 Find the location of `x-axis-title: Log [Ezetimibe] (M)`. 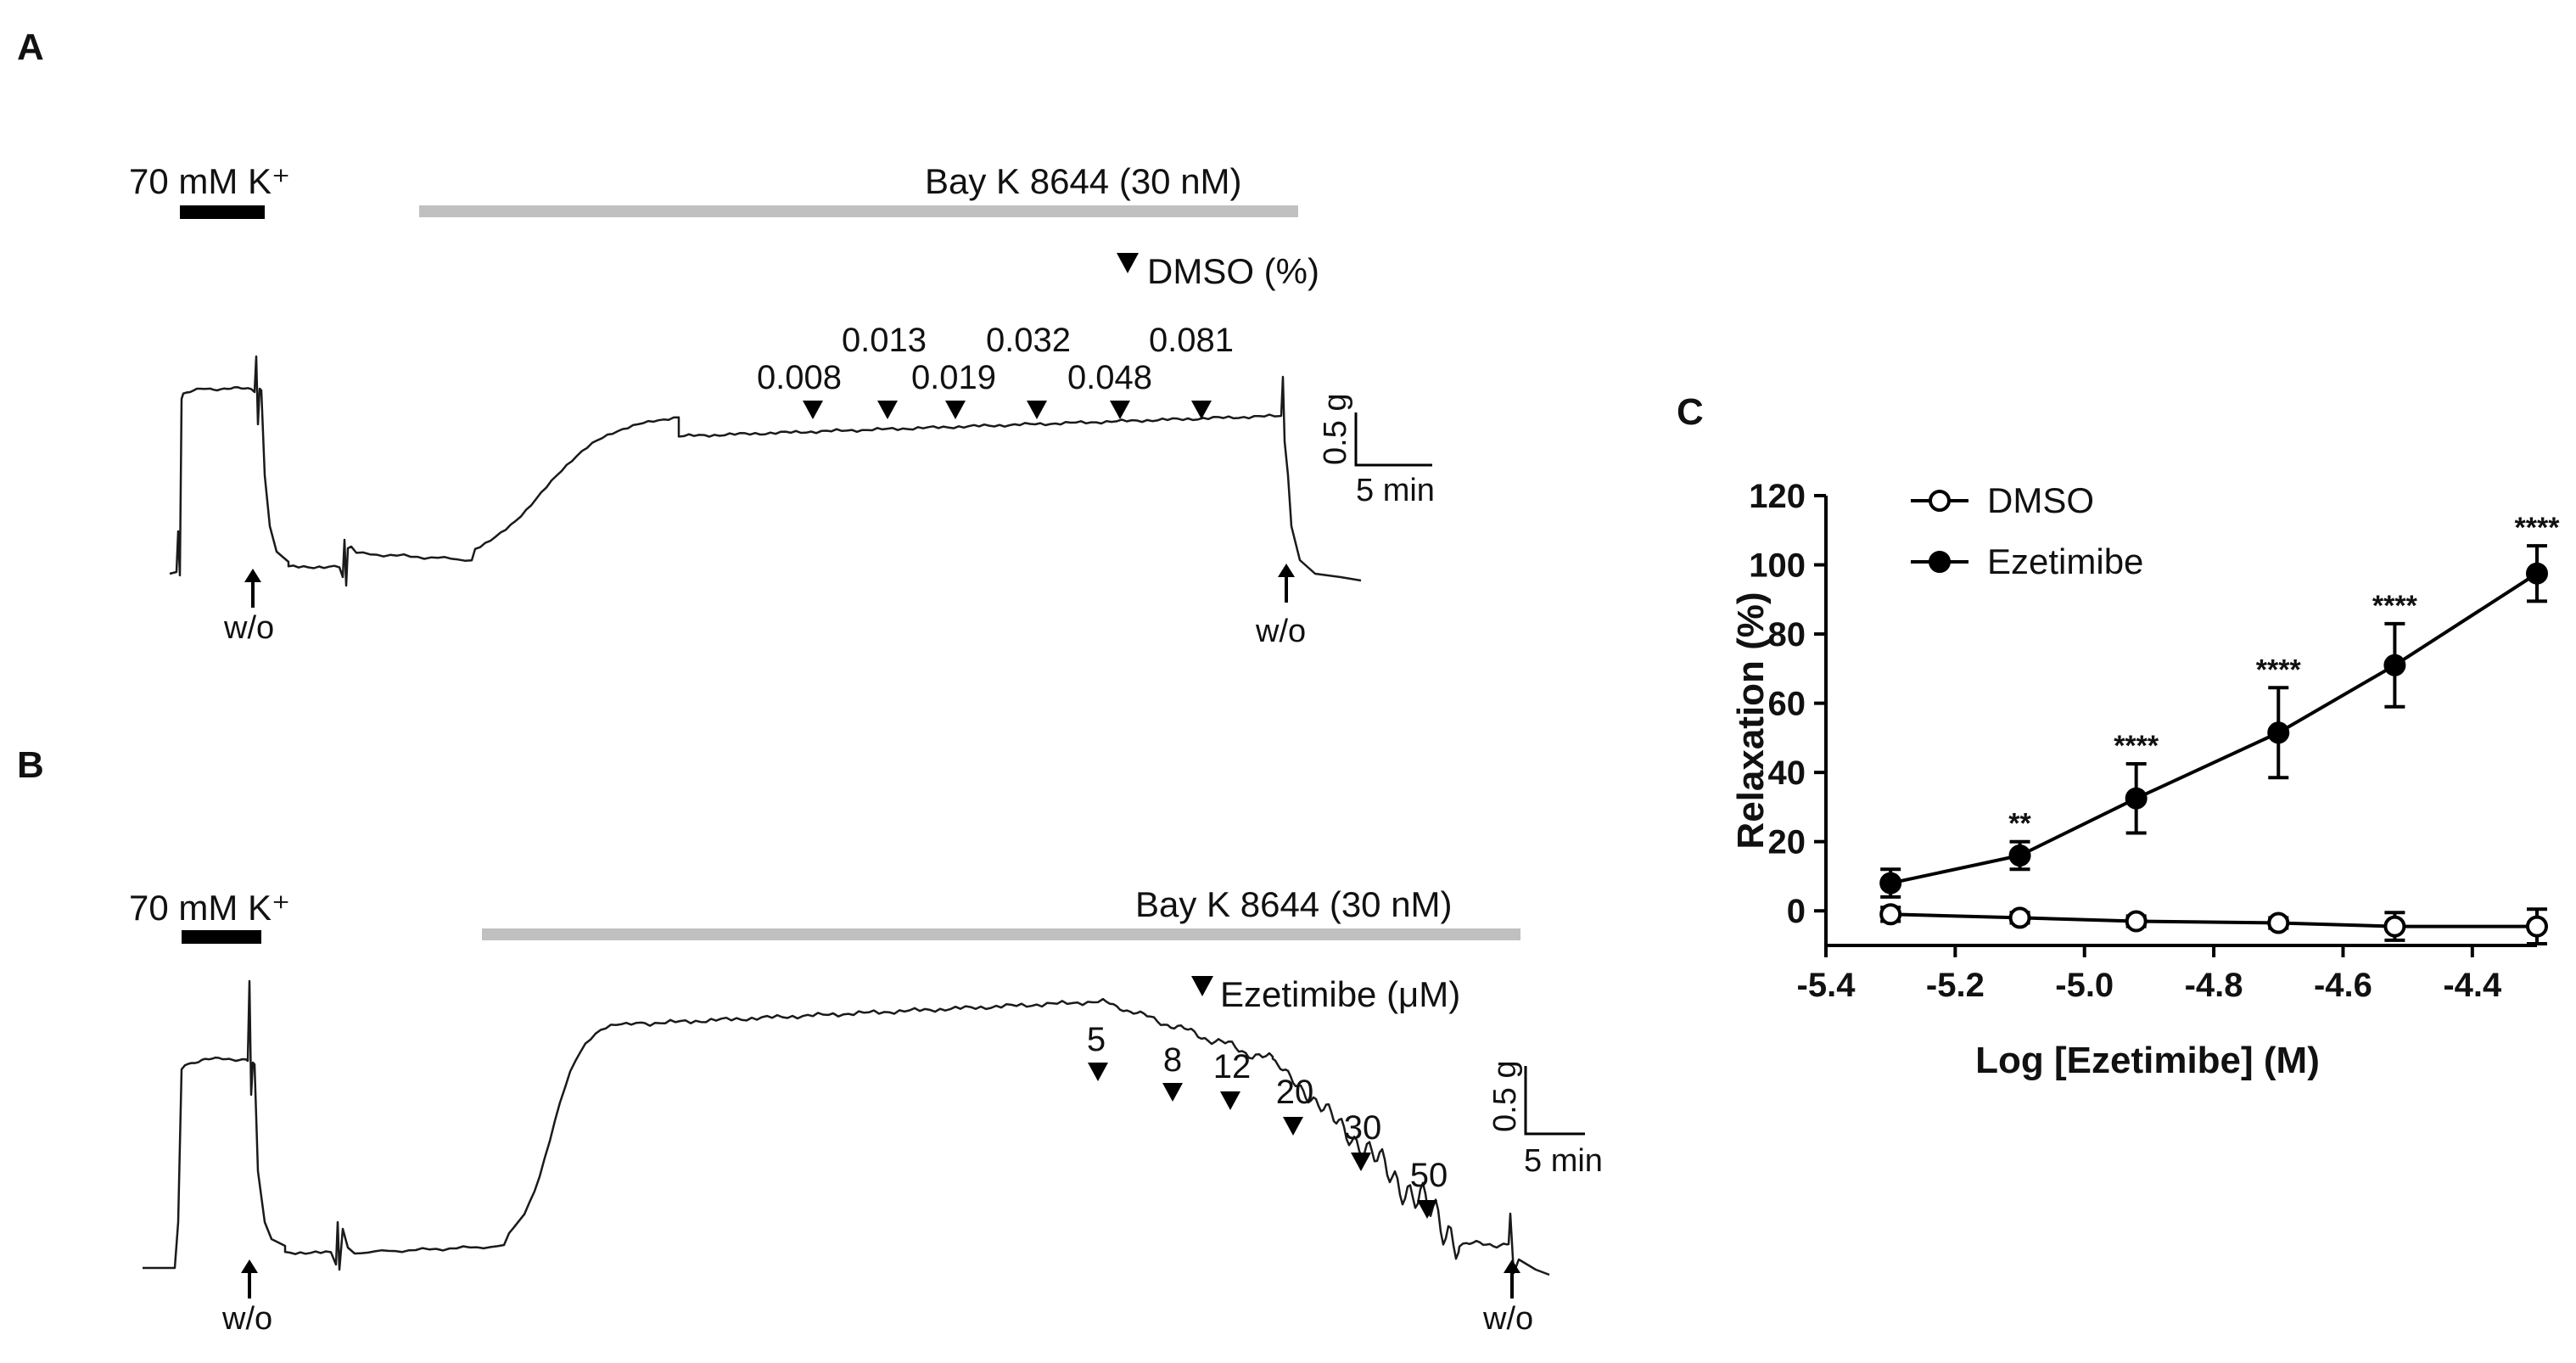

x-axis-title: Log [Ezetimibe] (M) is located at coordinates (2148, 1060).